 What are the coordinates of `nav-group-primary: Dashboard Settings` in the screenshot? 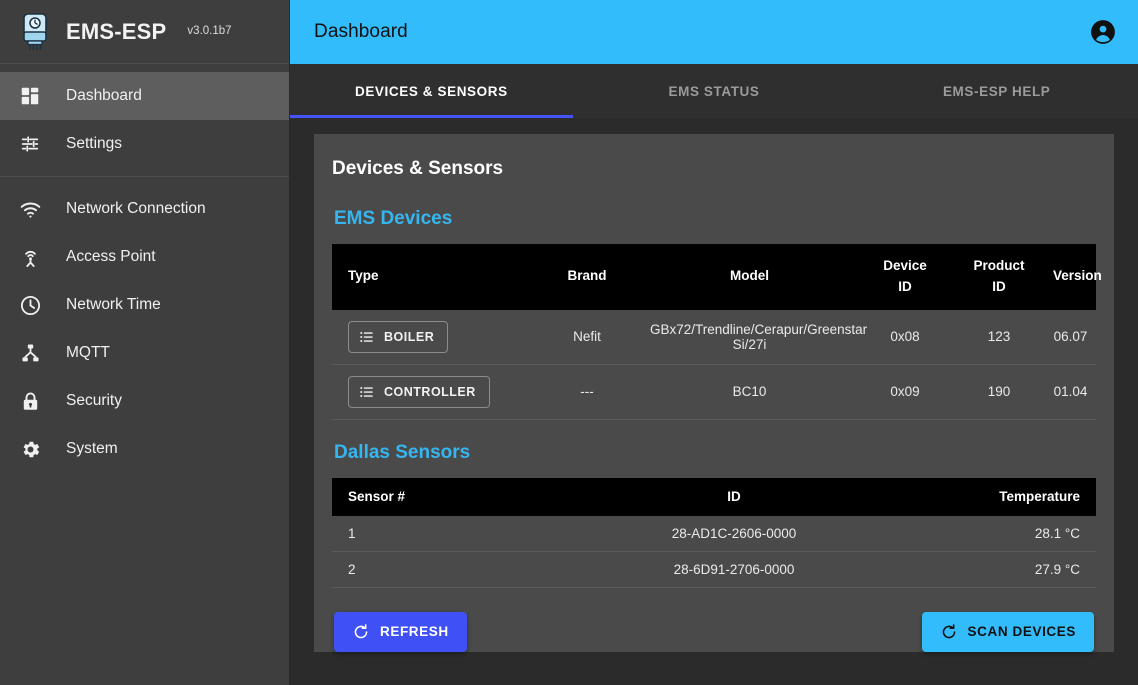 It's located at (144, 120).